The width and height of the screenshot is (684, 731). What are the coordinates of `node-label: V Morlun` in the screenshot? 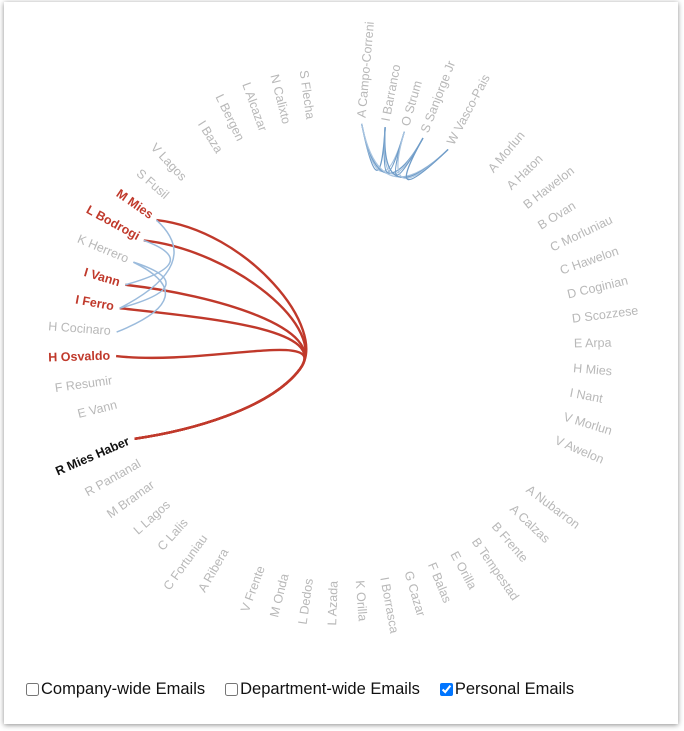 It's located at (588, 424).